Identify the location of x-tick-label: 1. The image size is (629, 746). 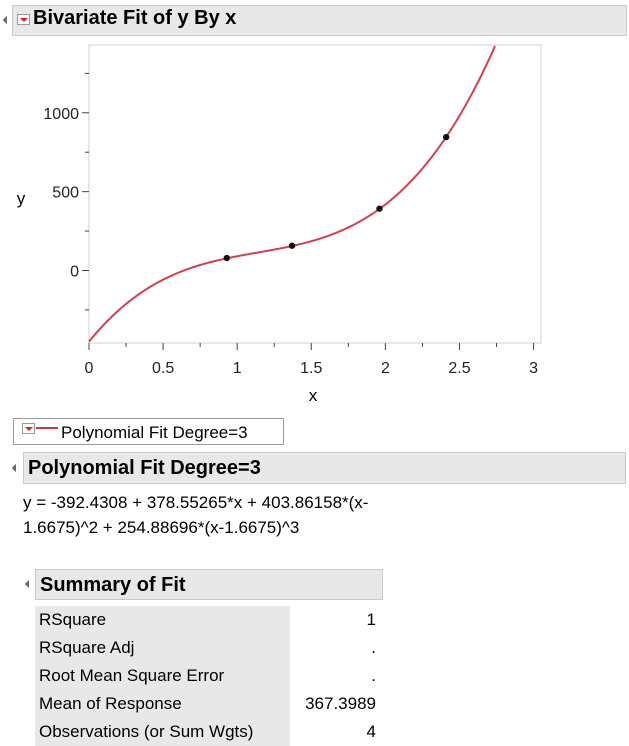
(237, 368).